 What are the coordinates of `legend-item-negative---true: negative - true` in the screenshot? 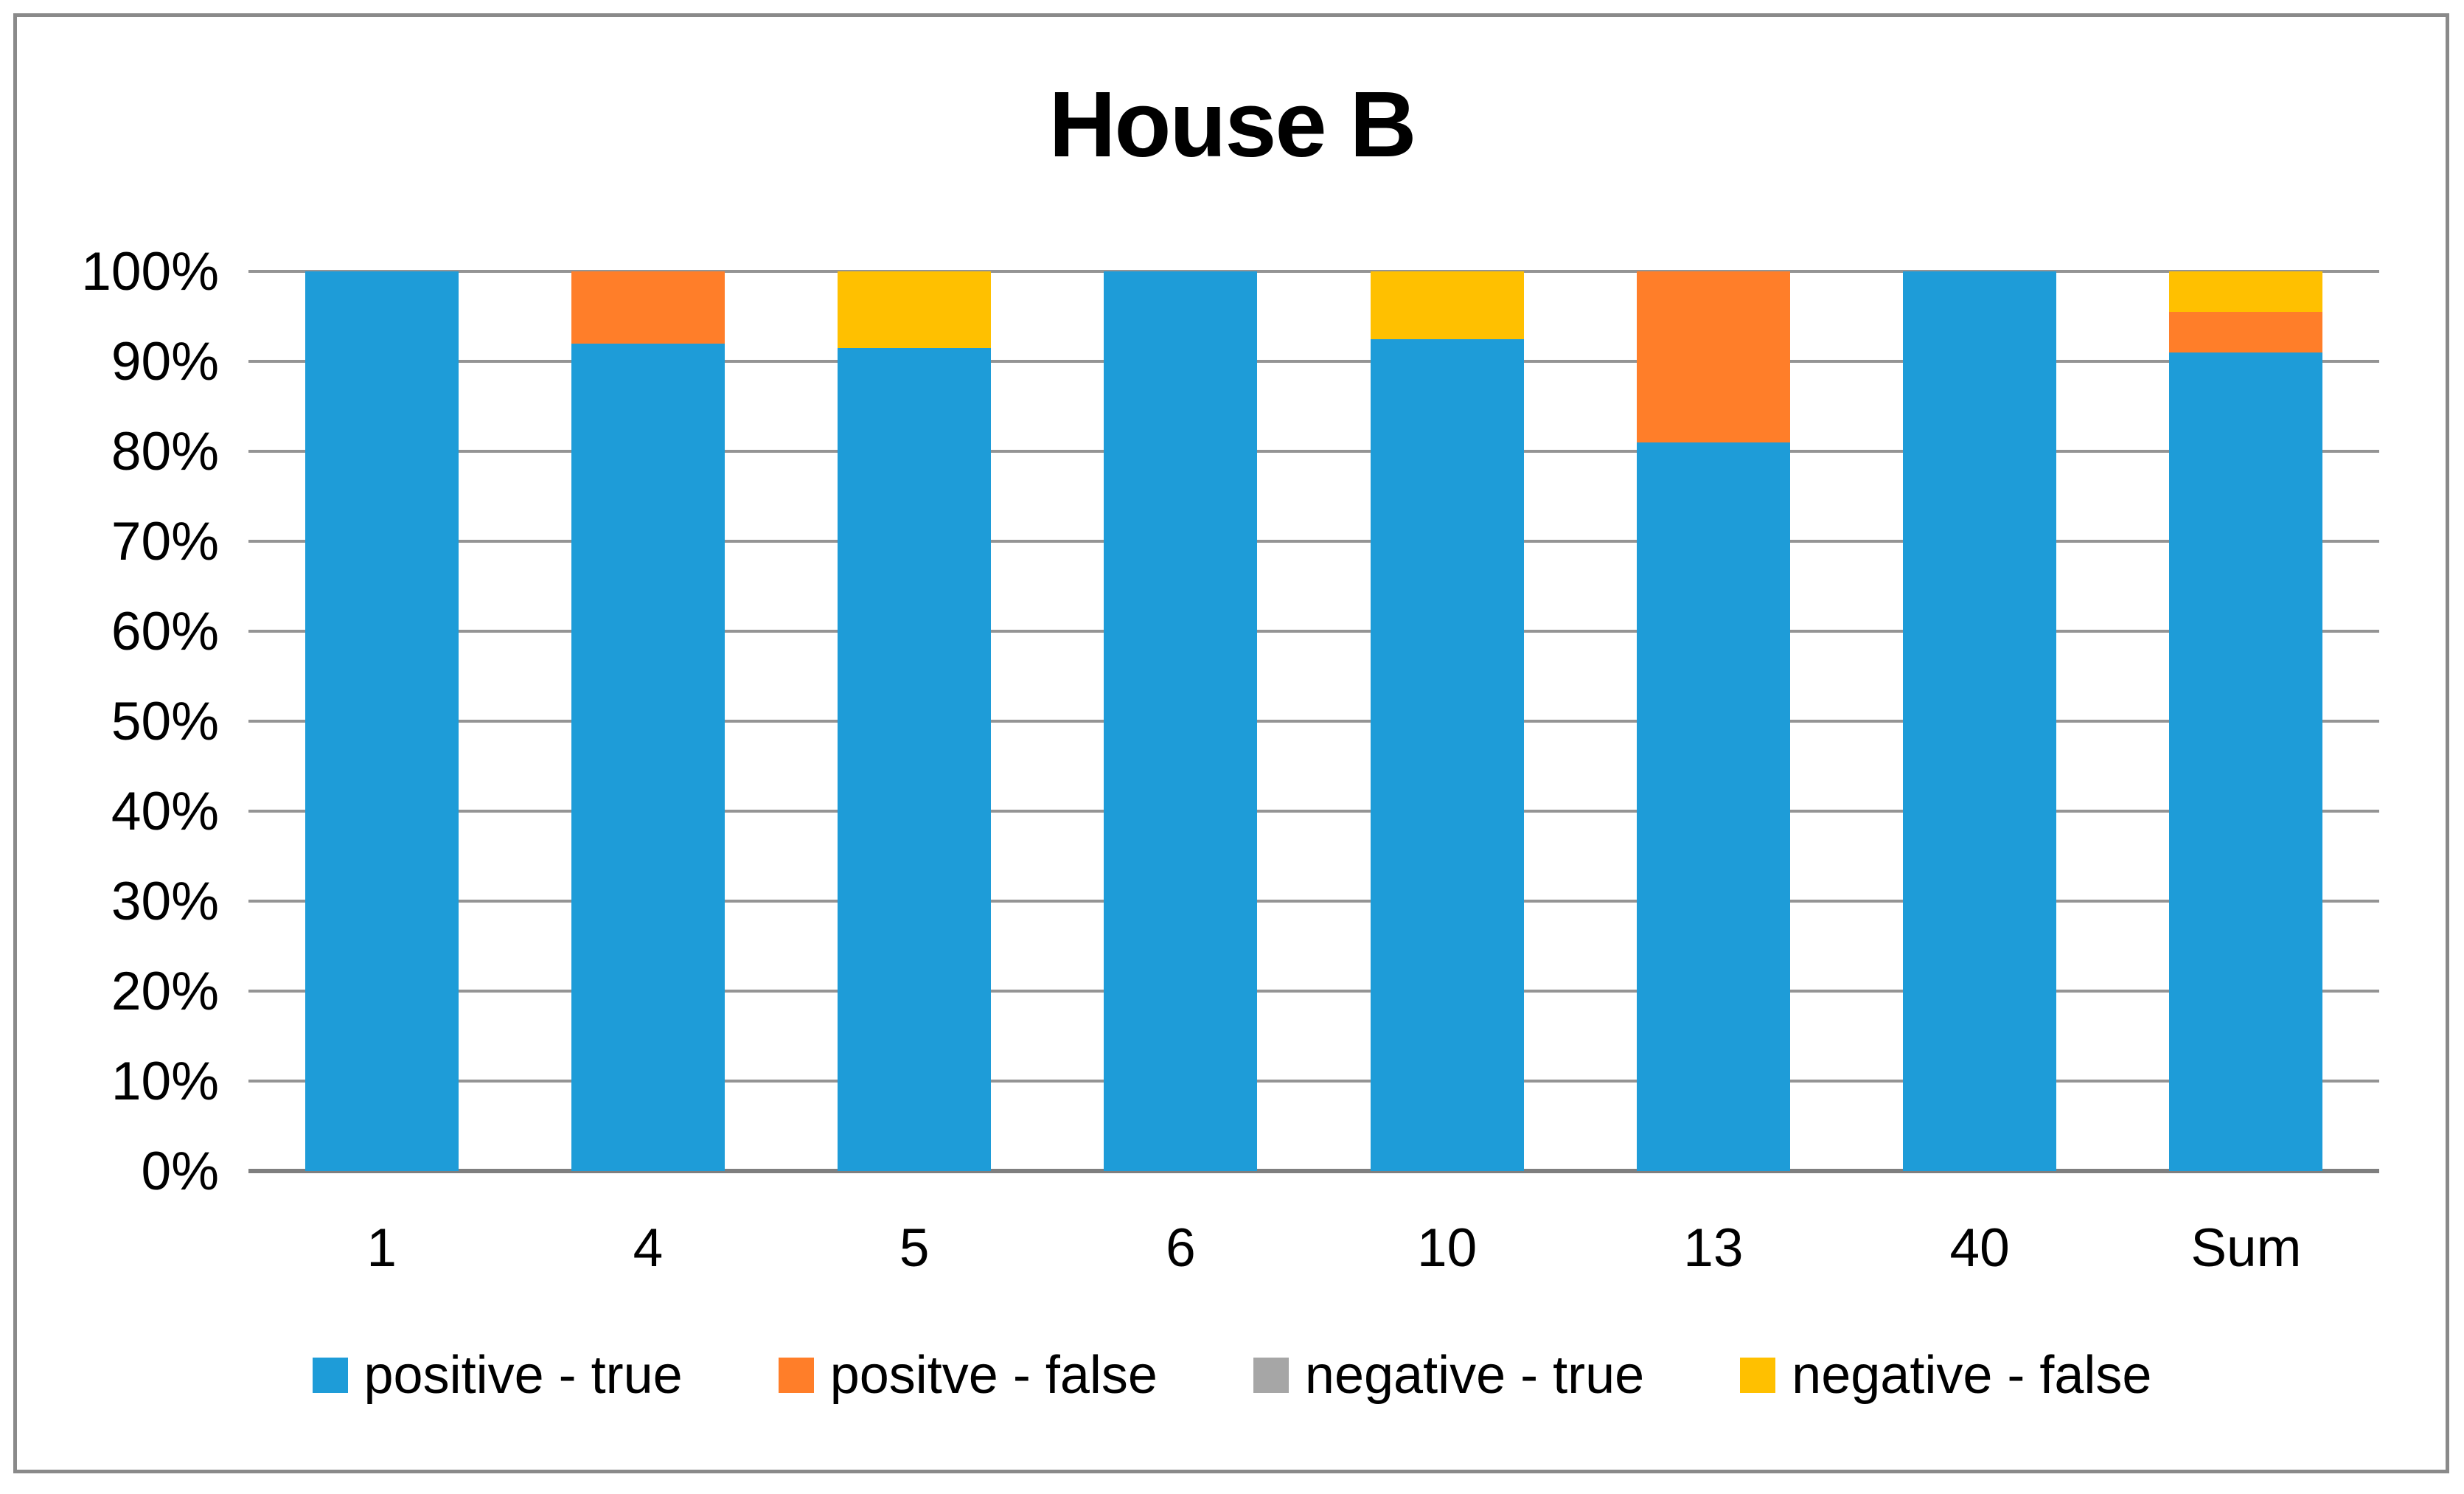 It's located at (1448, 1375).